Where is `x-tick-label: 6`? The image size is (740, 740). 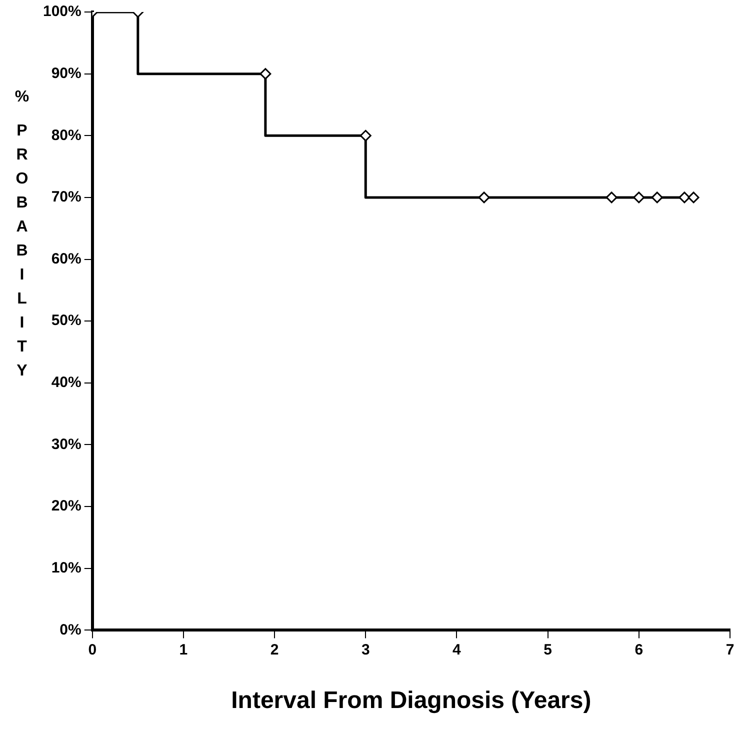
x-tick-label: 6 is located at coordinates (639, 649).